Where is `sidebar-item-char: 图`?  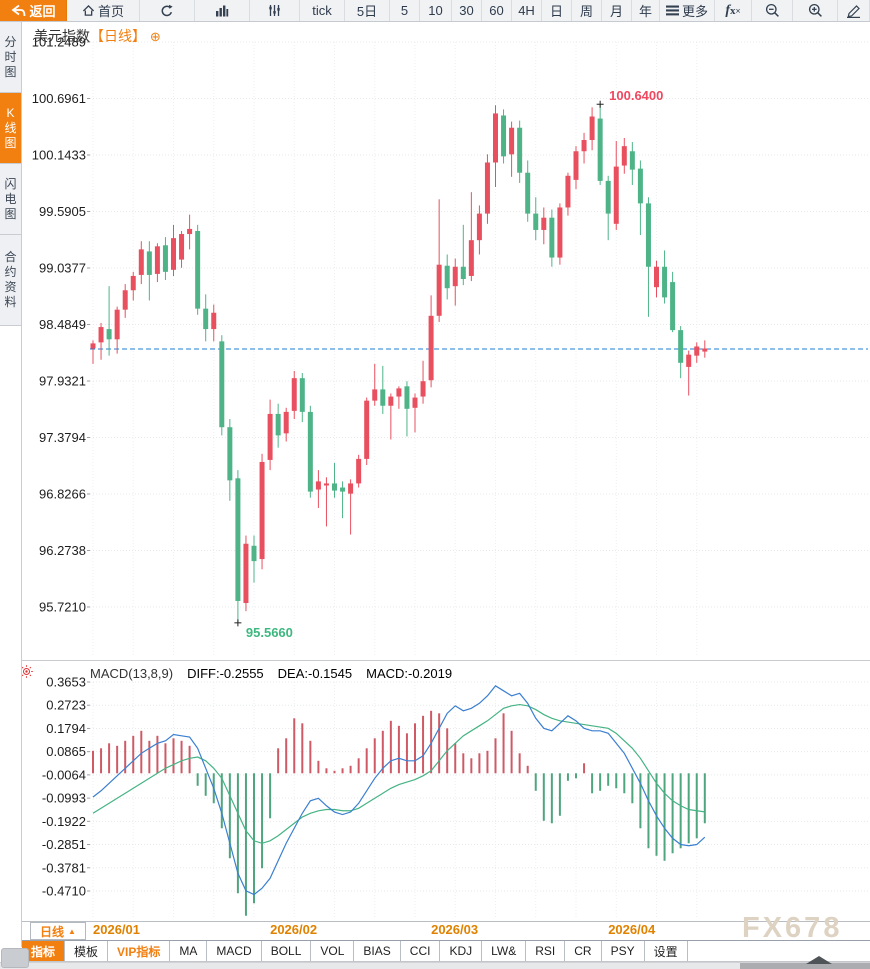 sidebar-item-char: 图 is located at coordinates (10, 142).